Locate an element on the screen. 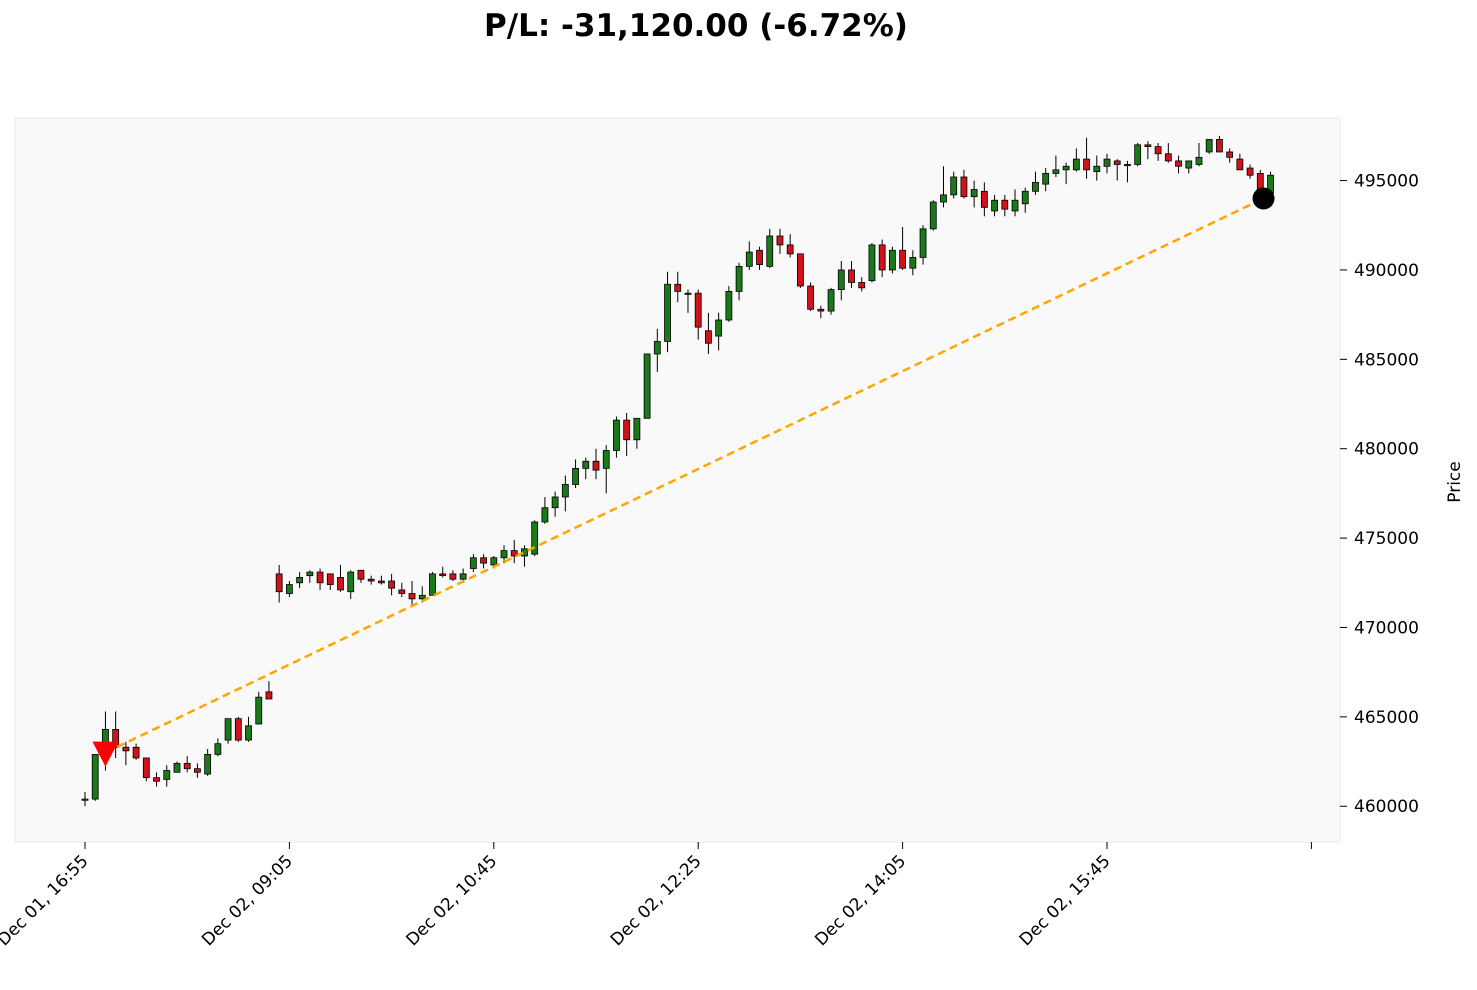 This screenshot has height=990, width=1477. y-tick-label: 475000 is located at coordinates (1386, 539).